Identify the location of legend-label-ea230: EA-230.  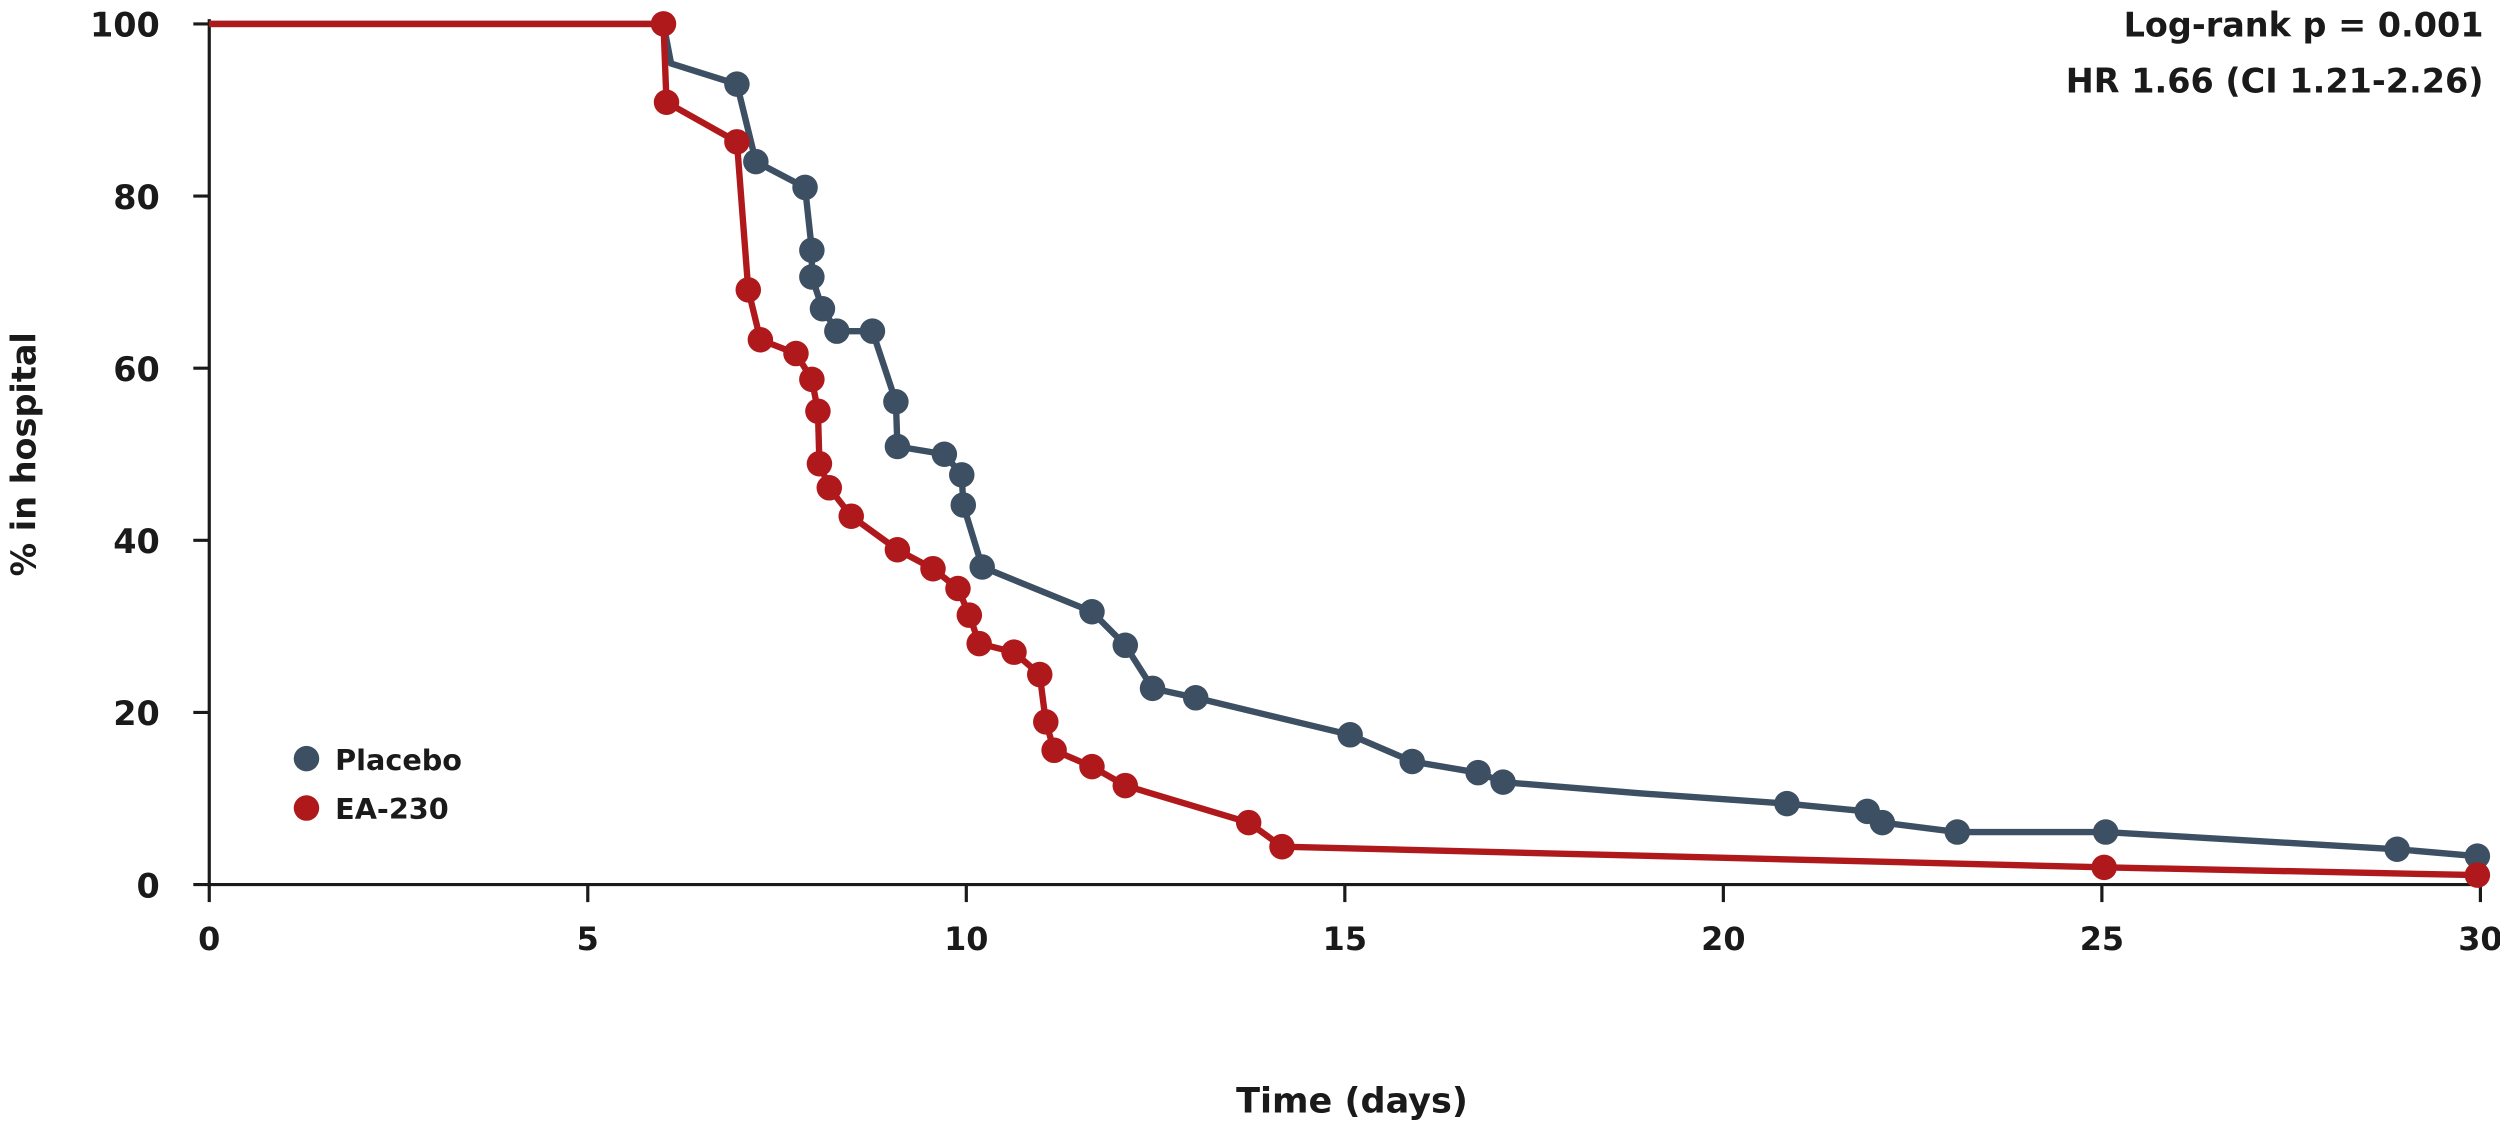
(392, 809).